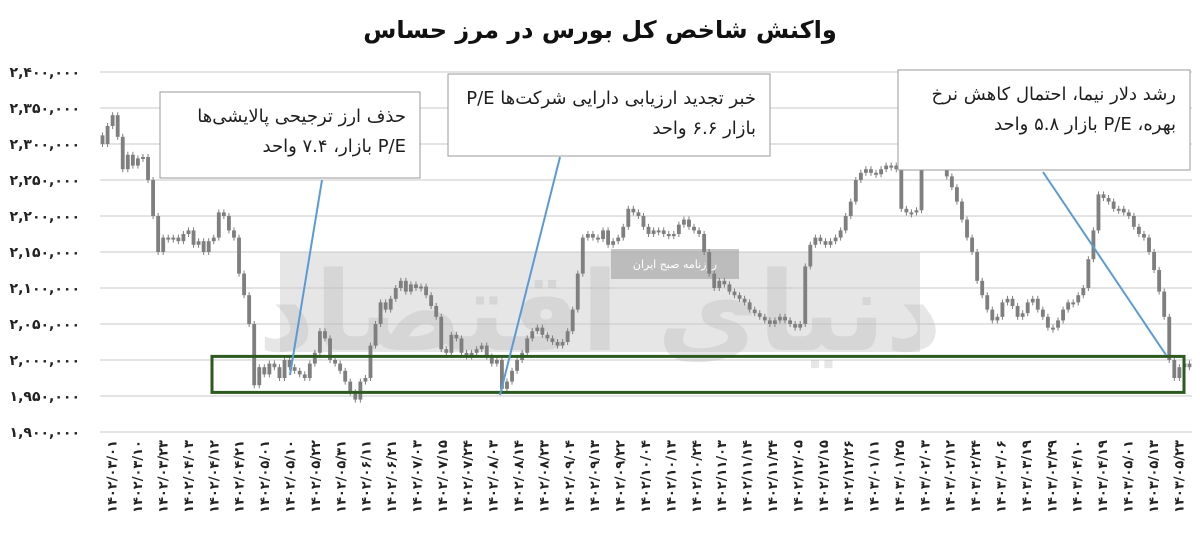 This screenshot has height=540, width=1200. What do you see at coordinates (600, 302) in the screenshot?
I see `watermark-band` at bounding box center [600, 302].